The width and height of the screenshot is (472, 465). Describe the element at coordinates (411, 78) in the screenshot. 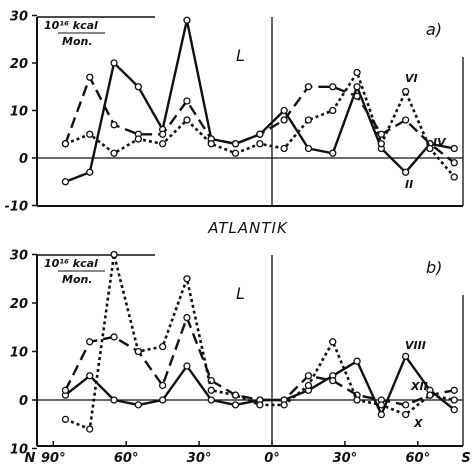

I see `series-label-vi: VI` at that location.